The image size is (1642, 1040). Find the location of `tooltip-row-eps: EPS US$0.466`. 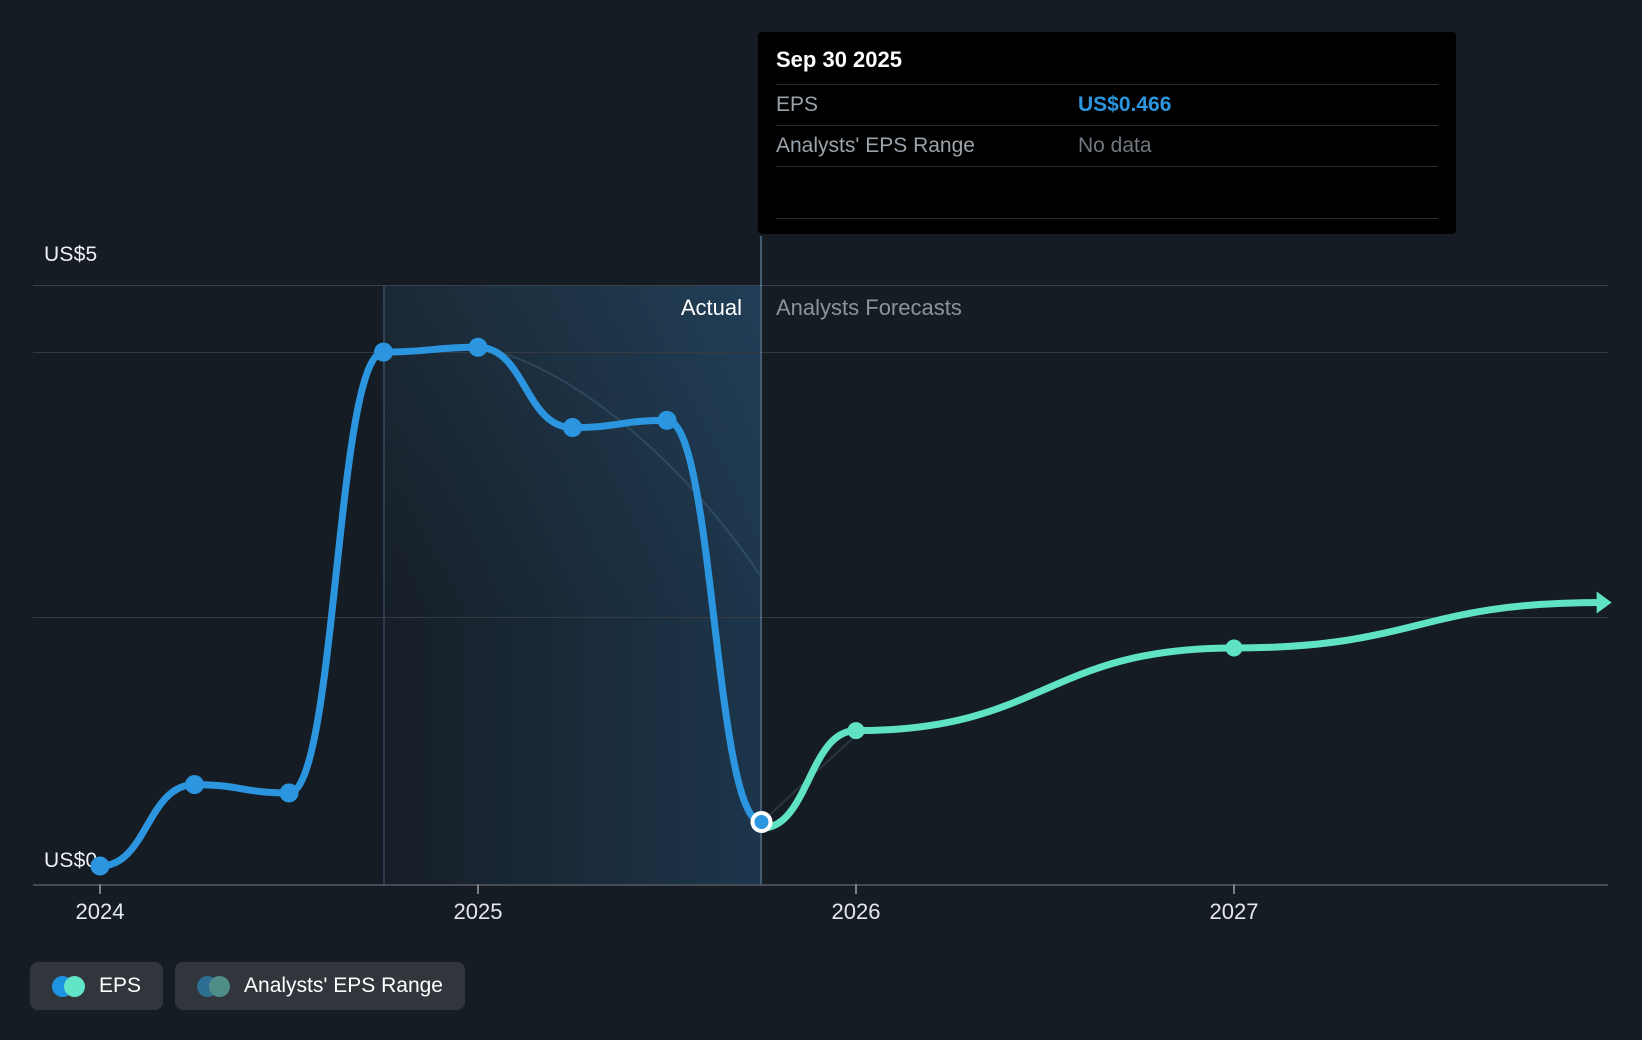

tooltip-row-eps: EPS US$0.466 is located at coordinates (1107, 105).